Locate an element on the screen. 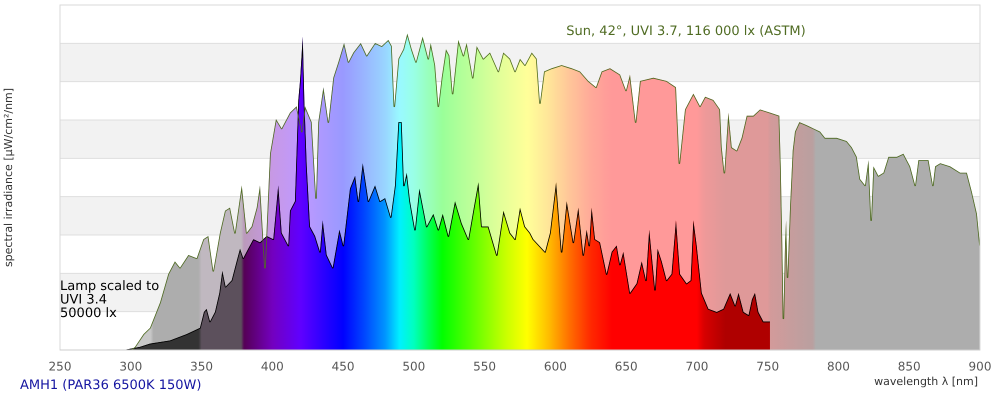  x-tick-label: 550 is located at coordinates (484, 367).